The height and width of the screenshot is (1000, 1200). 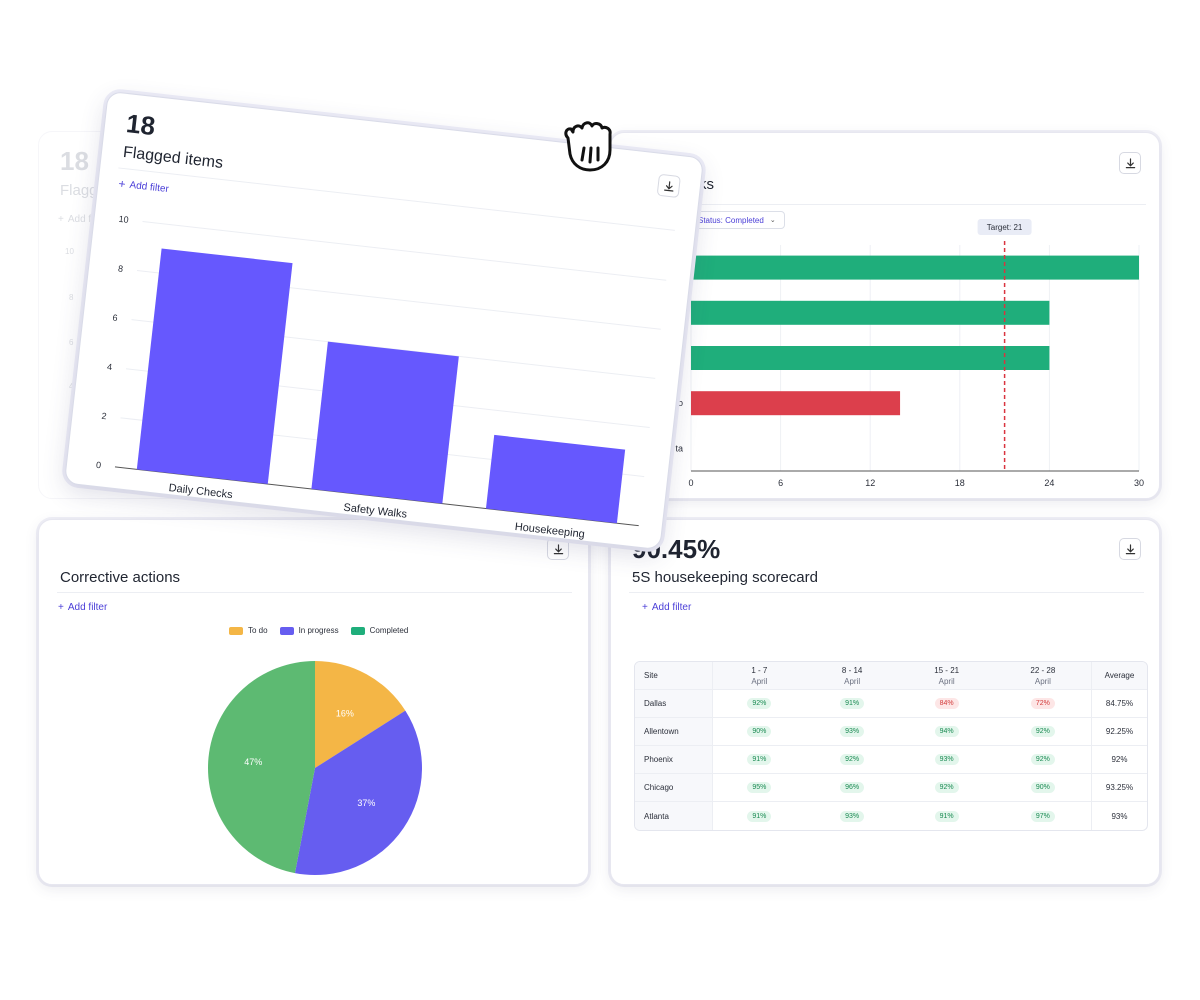 What do you see at coordinates (358, 792) in the screenshot?
I see `pie-slice` at bounding box center [358, 792].